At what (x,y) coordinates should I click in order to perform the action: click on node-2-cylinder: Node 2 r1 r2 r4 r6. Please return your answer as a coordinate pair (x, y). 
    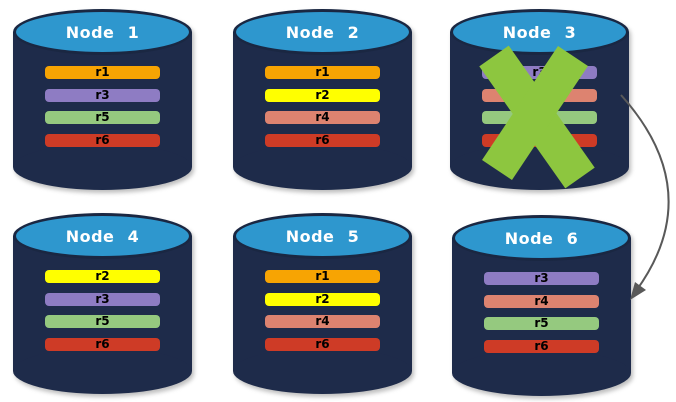
    Looking at the image, I should click on (322, 99).